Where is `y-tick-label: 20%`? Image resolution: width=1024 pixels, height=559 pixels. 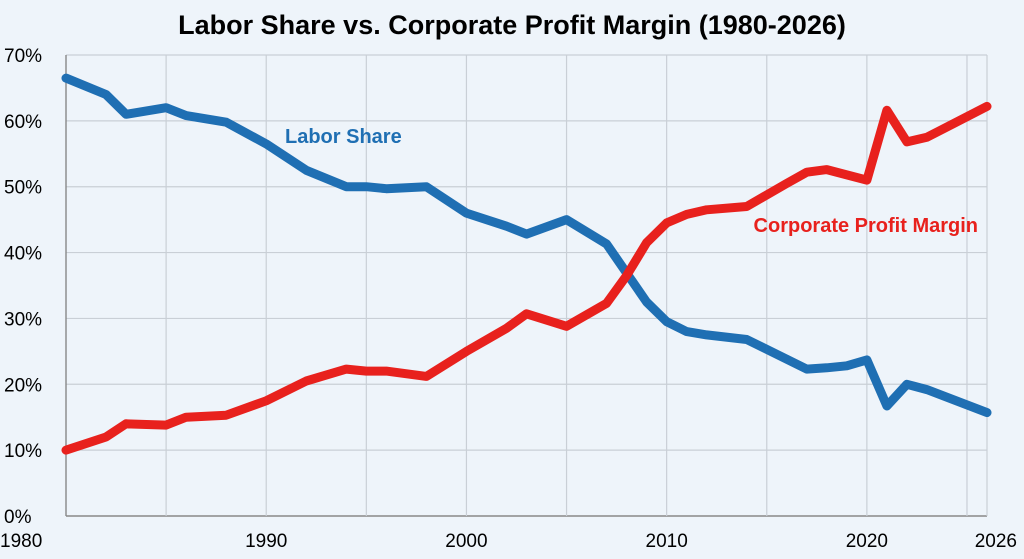 y-tick-label: 20% is located at coordinates (23, 385).